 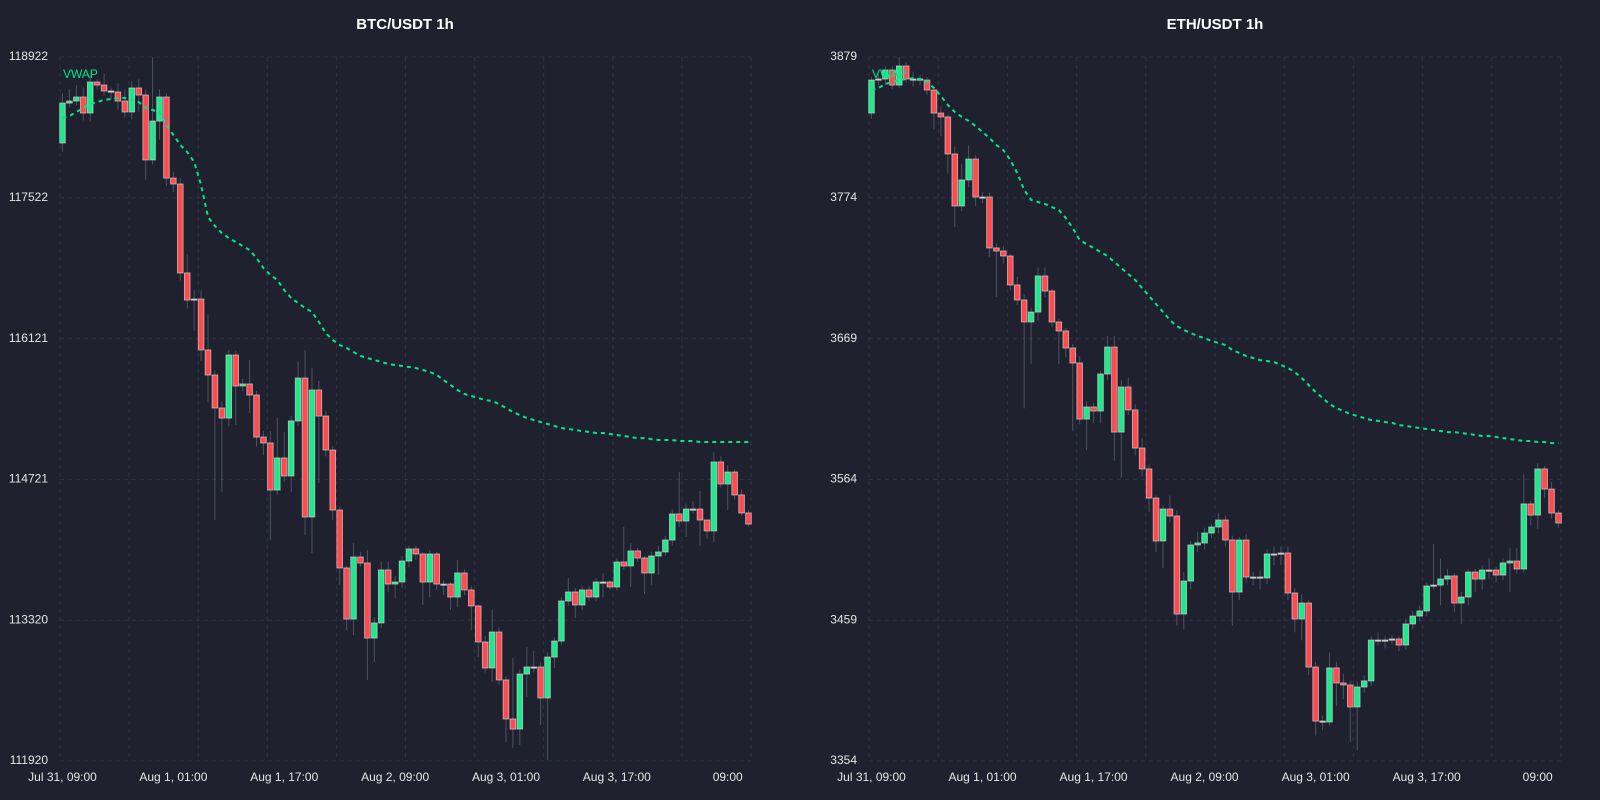 What do you see at coordinates (1538, 777) in the screenshot?
I see `x-tick-label: 09:00` at bounding box center [1538, 777].